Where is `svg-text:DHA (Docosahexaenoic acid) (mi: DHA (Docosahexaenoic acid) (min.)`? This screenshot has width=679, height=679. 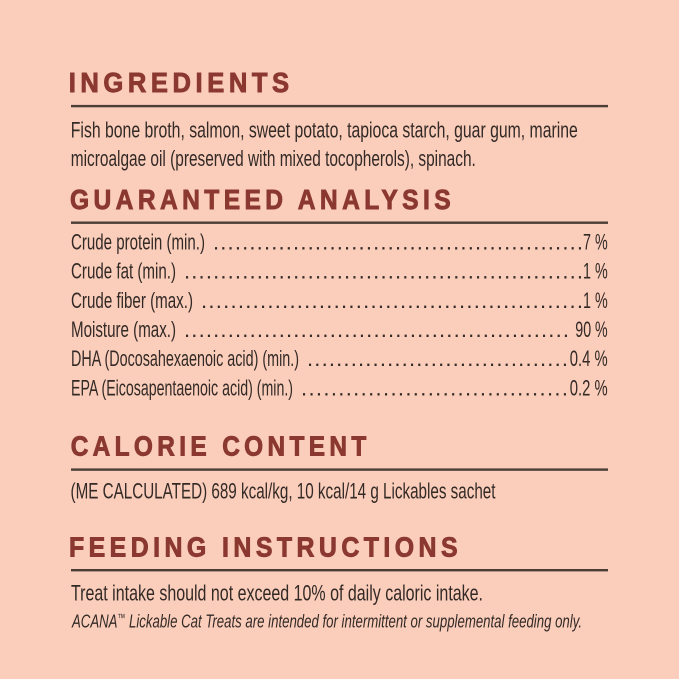 svg-text:DHA (Docosahexaenoic acid) (mi: DHA (Docosahexaenoic acid) (min.) is located at coordinates (185, 358).